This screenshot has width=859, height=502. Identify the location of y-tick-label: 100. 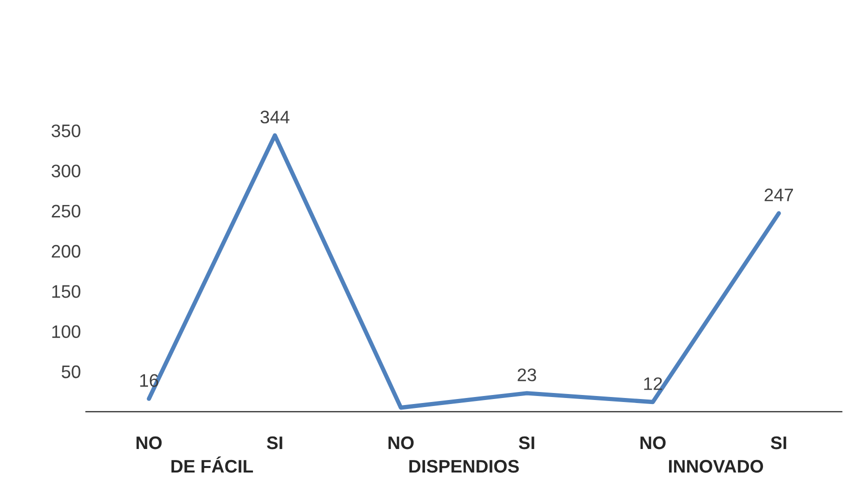
(66, 331).